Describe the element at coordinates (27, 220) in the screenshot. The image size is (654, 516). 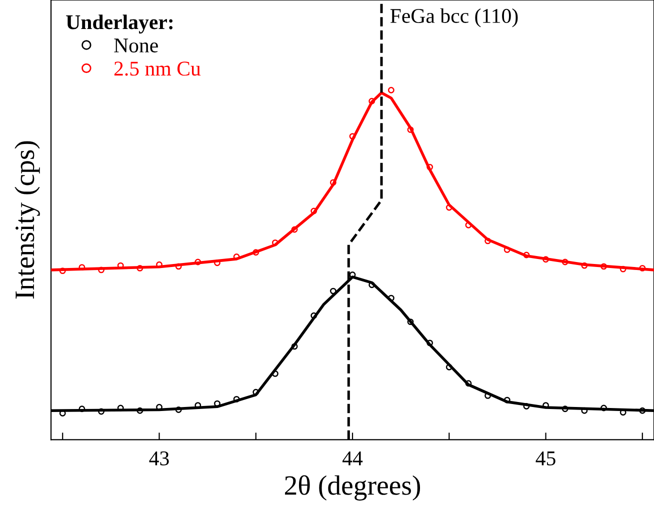
I see `y-axis-title: Intensity (cps)` at that location.